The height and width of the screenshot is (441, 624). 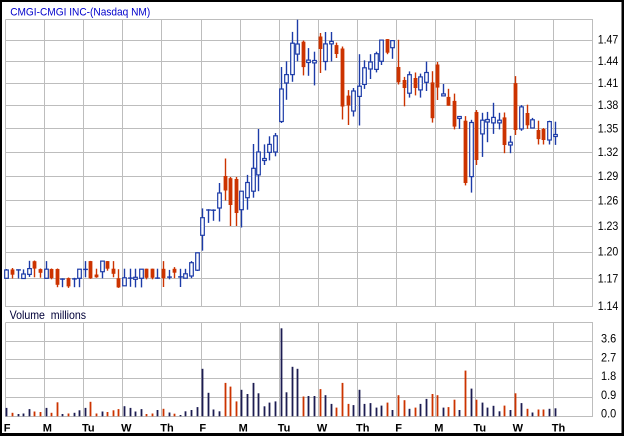 I want to click on svg-text: 2.7, so click(x=608, y=357).